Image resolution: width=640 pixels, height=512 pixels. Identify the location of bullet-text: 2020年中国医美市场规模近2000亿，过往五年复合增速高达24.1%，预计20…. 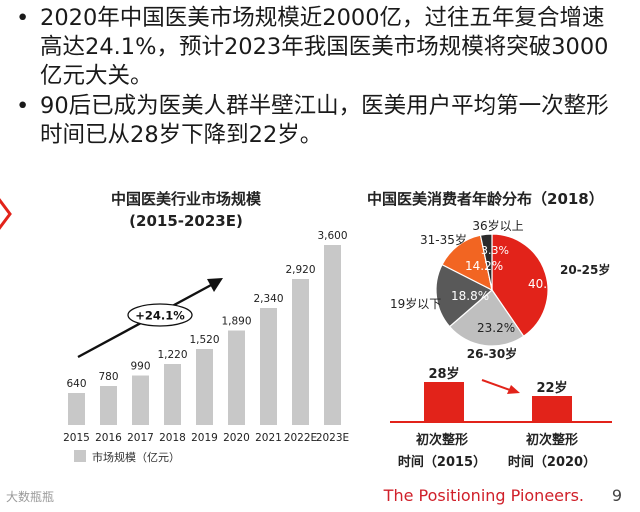
(324, 47).